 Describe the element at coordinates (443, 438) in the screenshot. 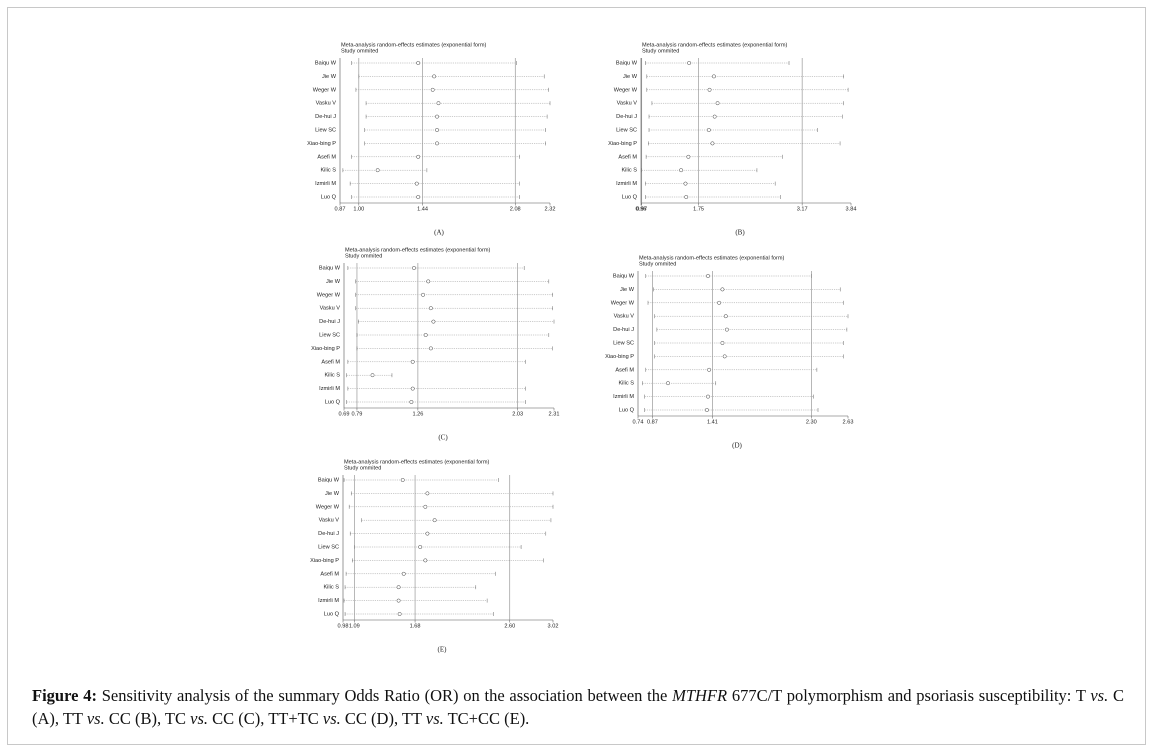

I see `panel-label: (C)` at that location.